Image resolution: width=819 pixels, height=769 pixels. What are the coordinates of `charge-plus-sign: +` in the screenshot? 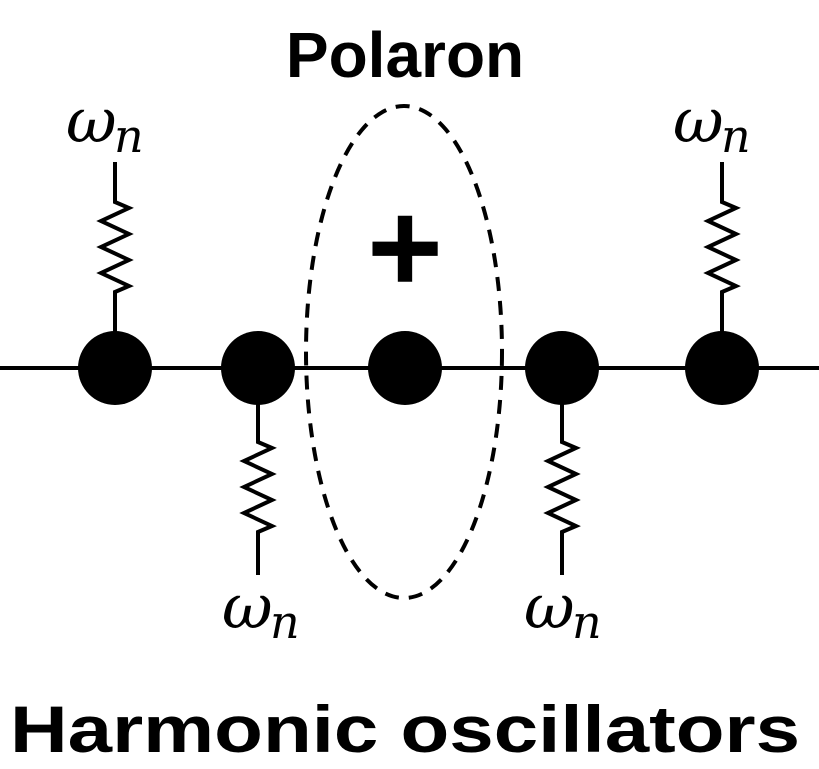 It's located at (405, 247).